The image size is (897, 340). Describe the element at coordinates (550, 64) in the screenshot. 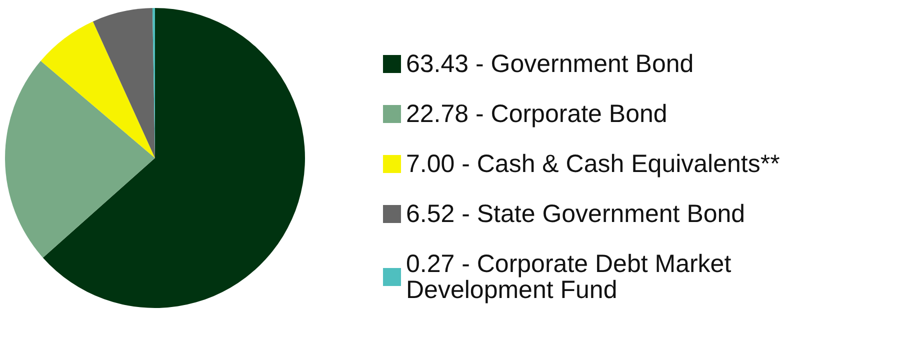

I see `legend-label: 63.43 - Government Bond` at that location.